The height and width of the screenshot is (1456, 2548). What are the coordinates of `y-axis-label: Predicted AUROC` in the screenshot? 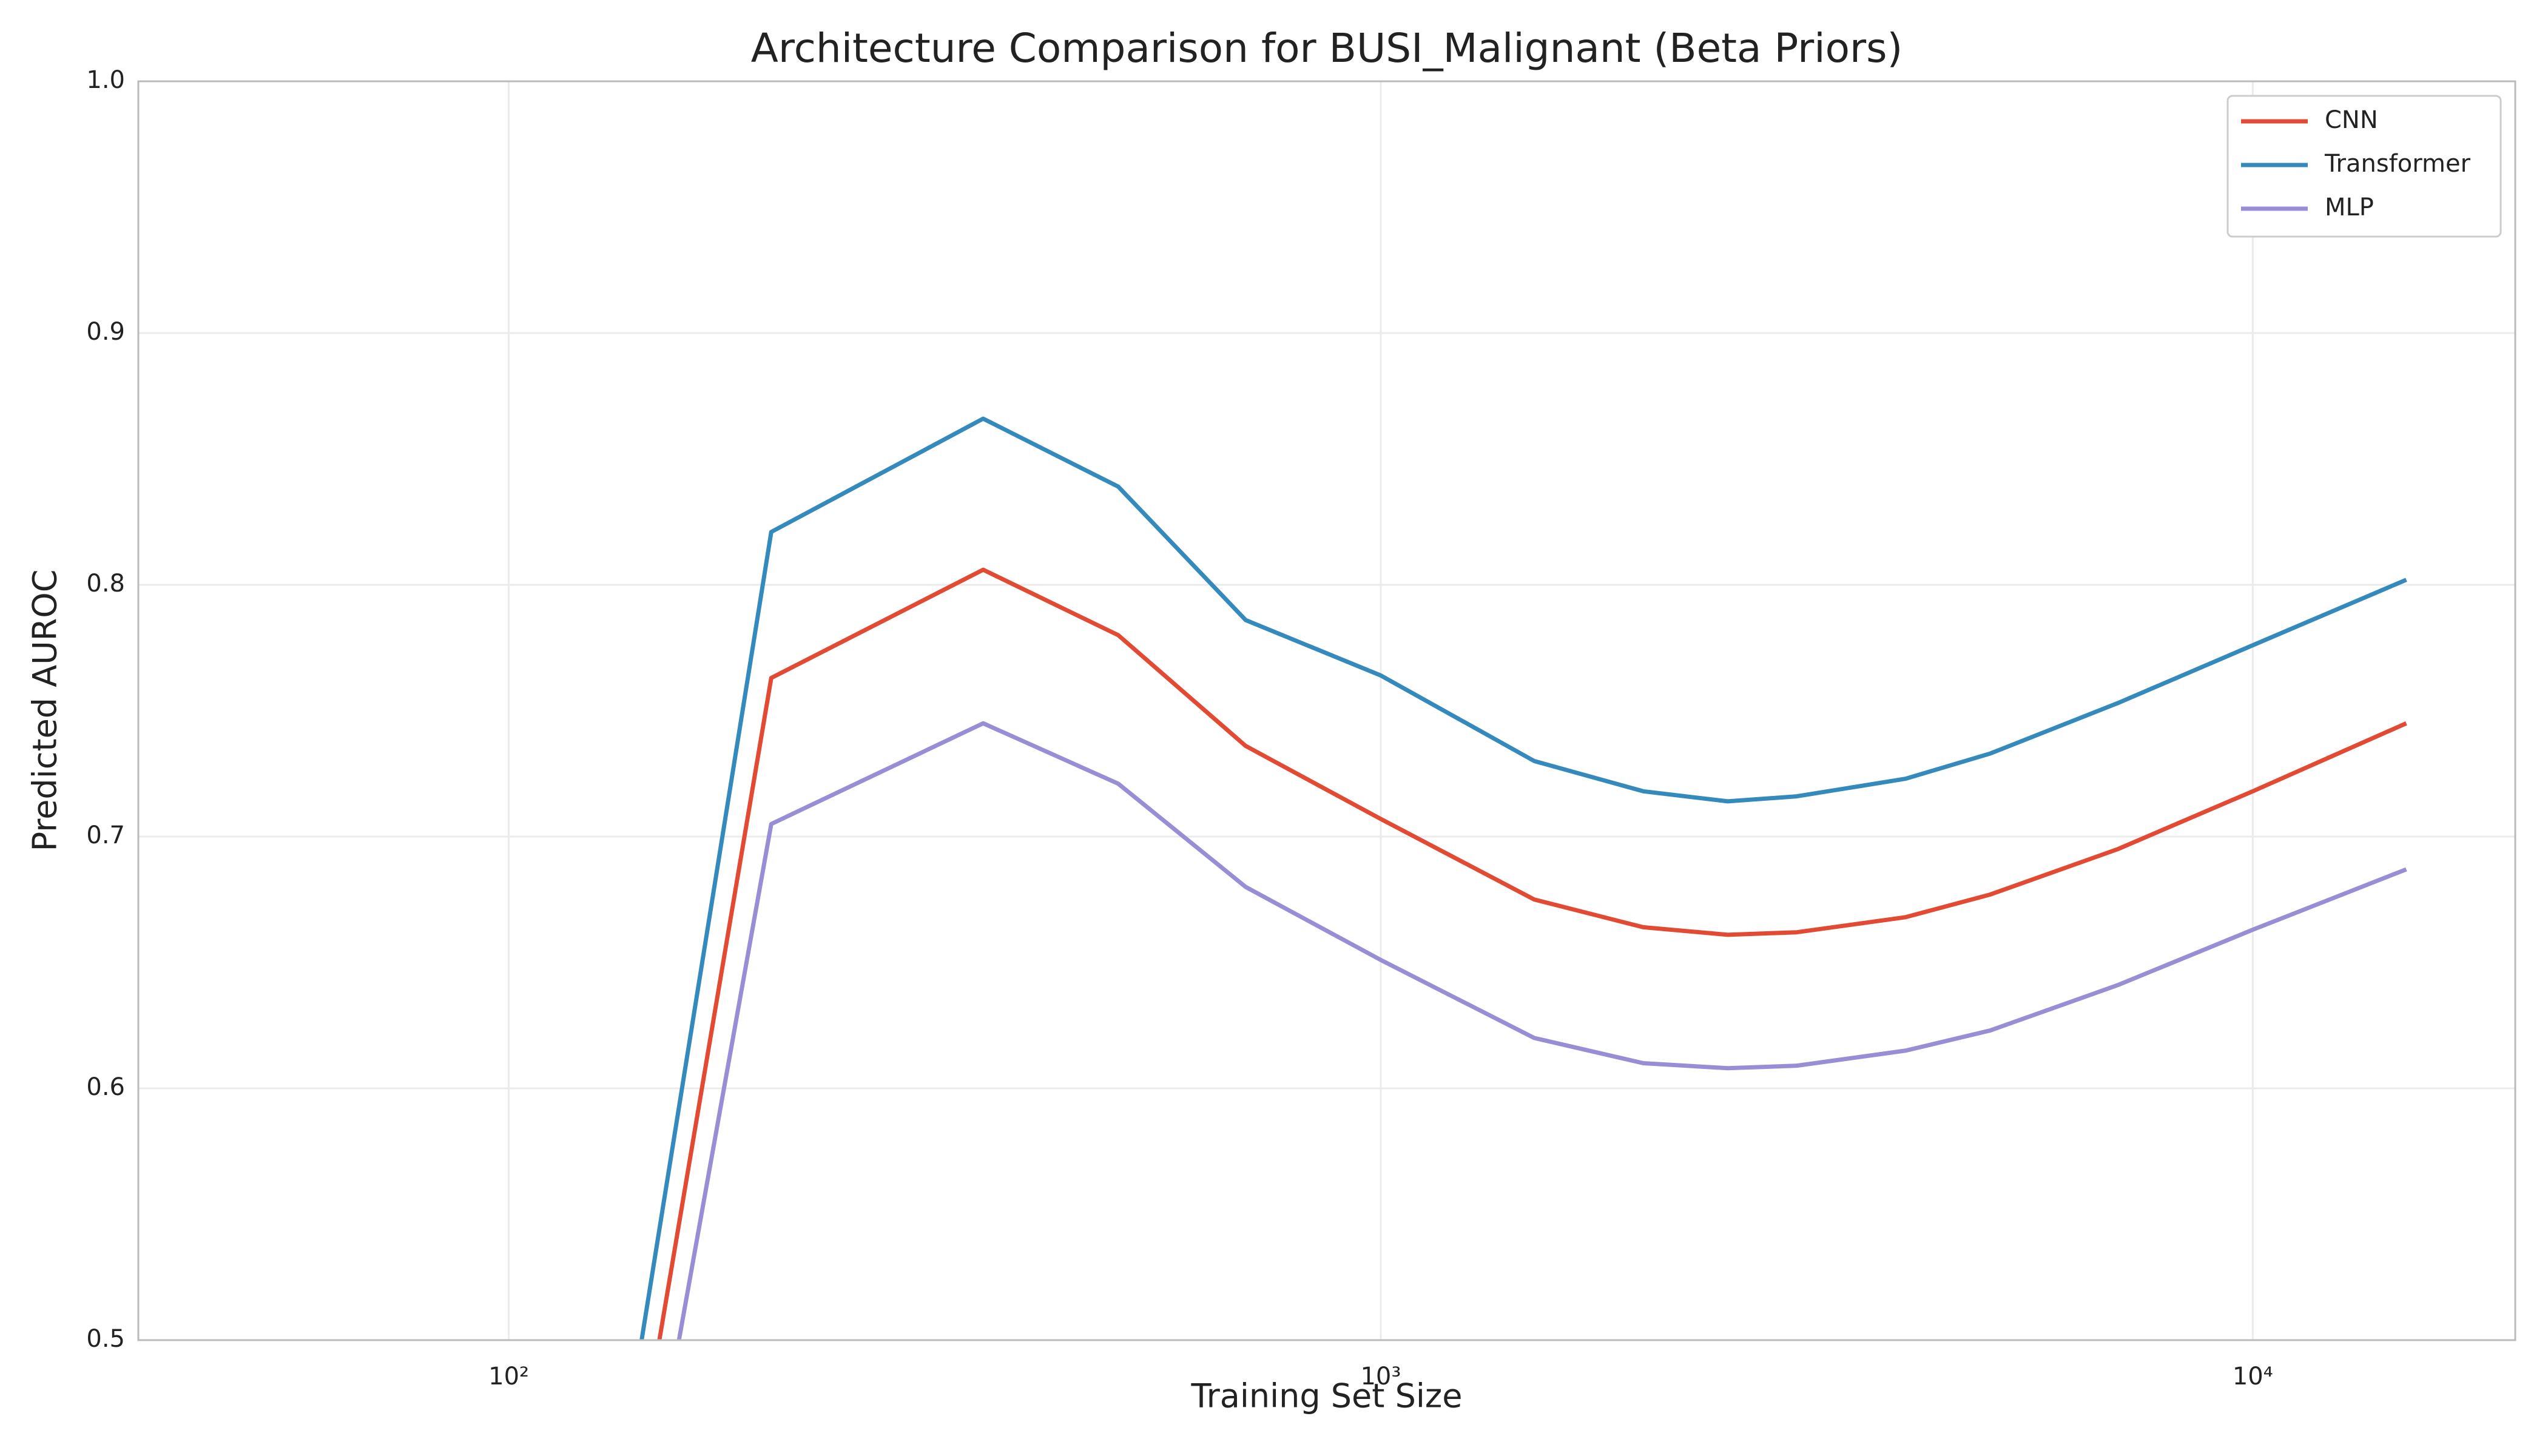 It's located at (45, 711).